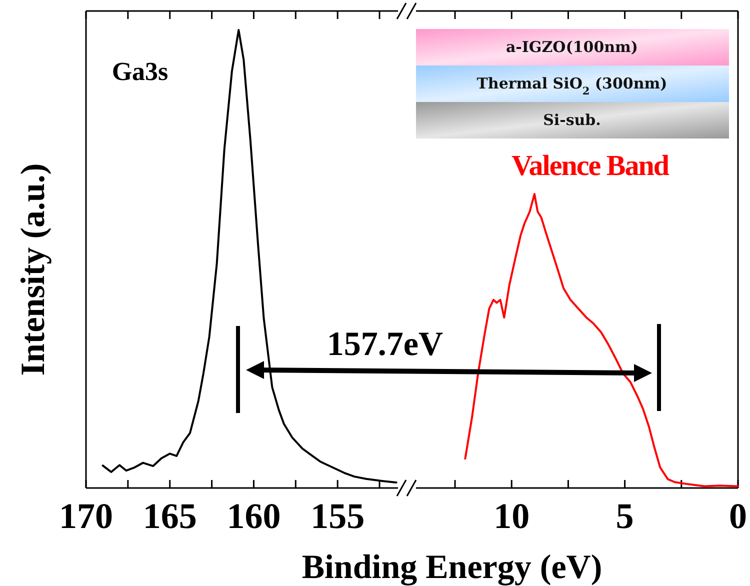 This screenshot has height=586, width=750. Describe the element at coordinates (625, 516) in the screenshot. I see `x-tick-label: 5` at that location.